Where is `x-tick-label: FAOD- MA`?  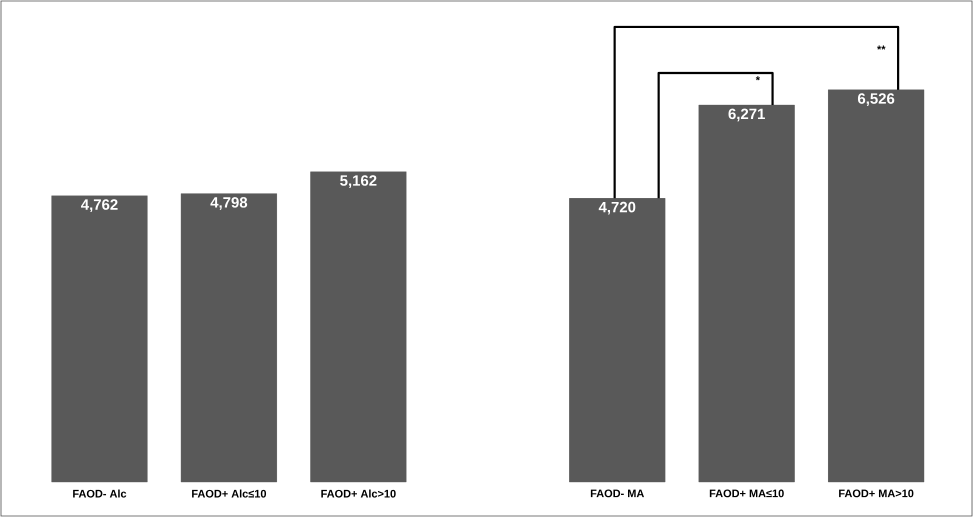 x-tick-label: FAOD- MA is located at coordinates (617, 494).